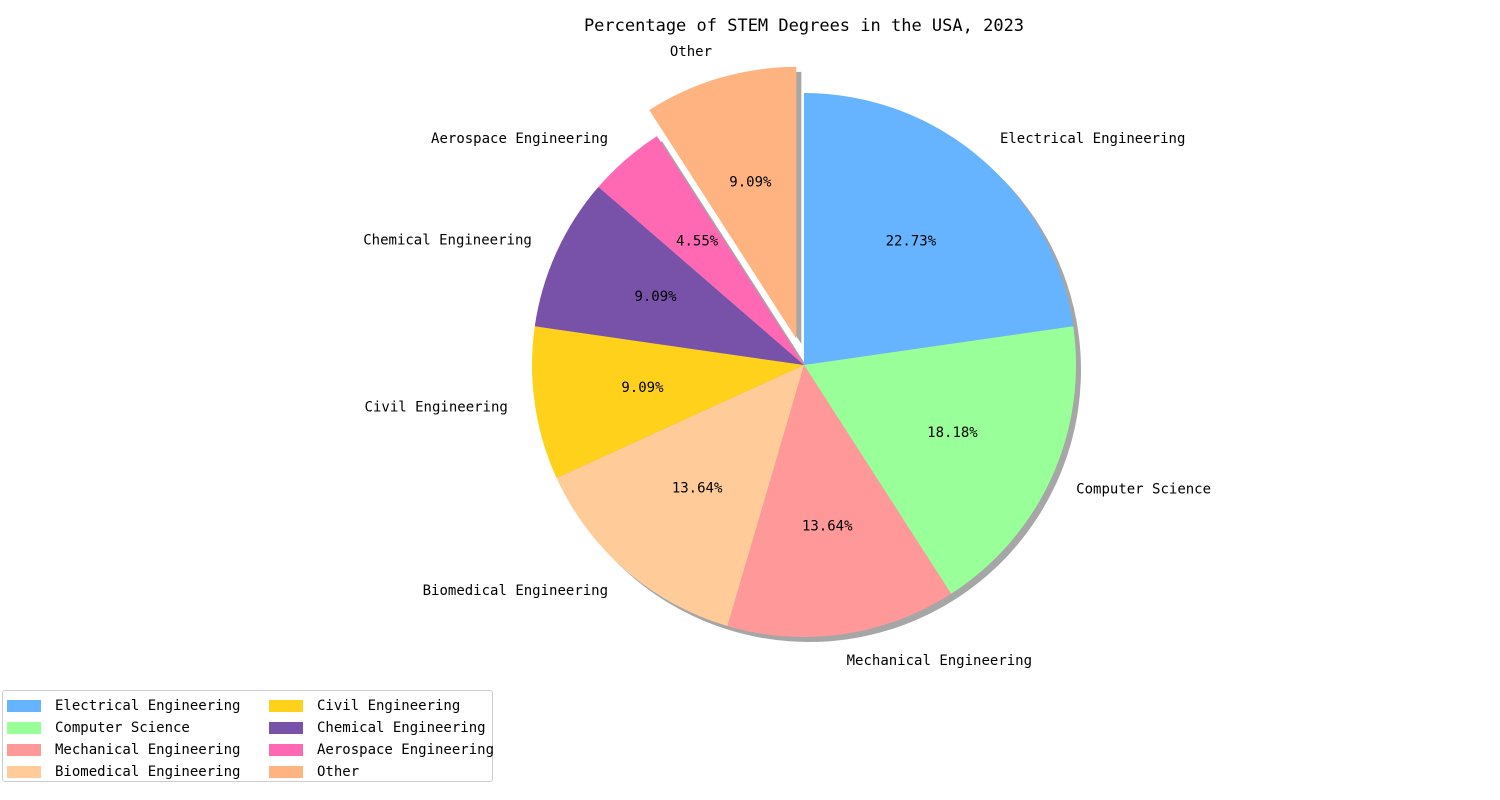 The image size is (1500, 800). I want to click on slice-chemical-engineering, so click(669, 275).